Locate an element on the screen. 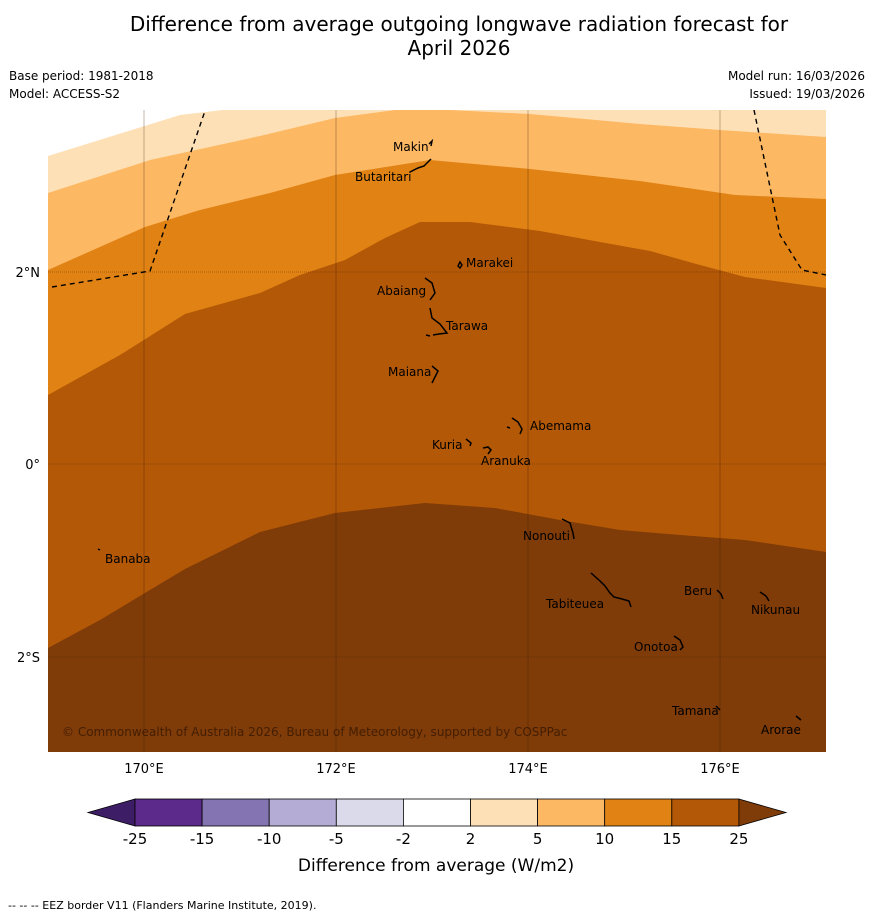  abaiang-outline is located at coordinates (430, 289).